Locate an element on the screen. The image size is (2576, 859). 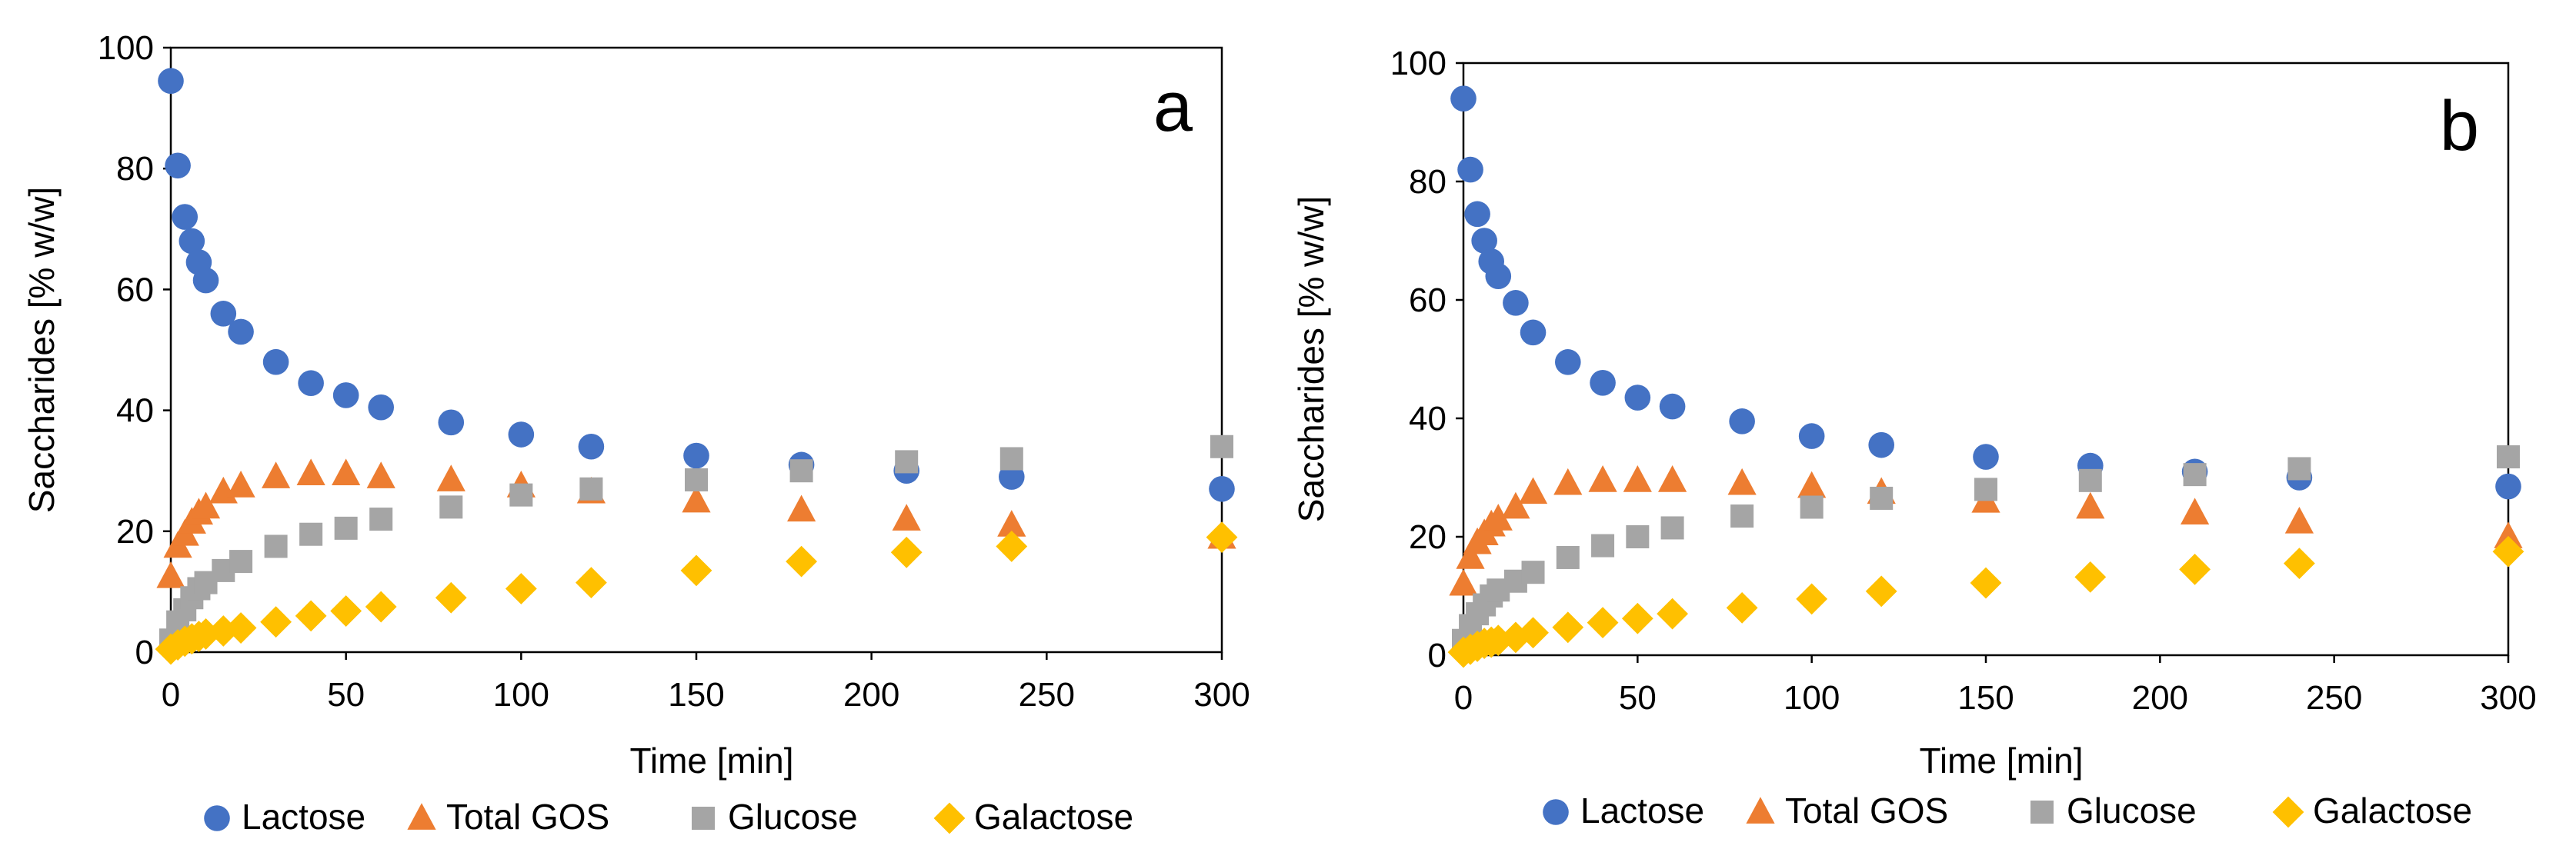
panel-letter: a is located at coordinates (1173, 107).